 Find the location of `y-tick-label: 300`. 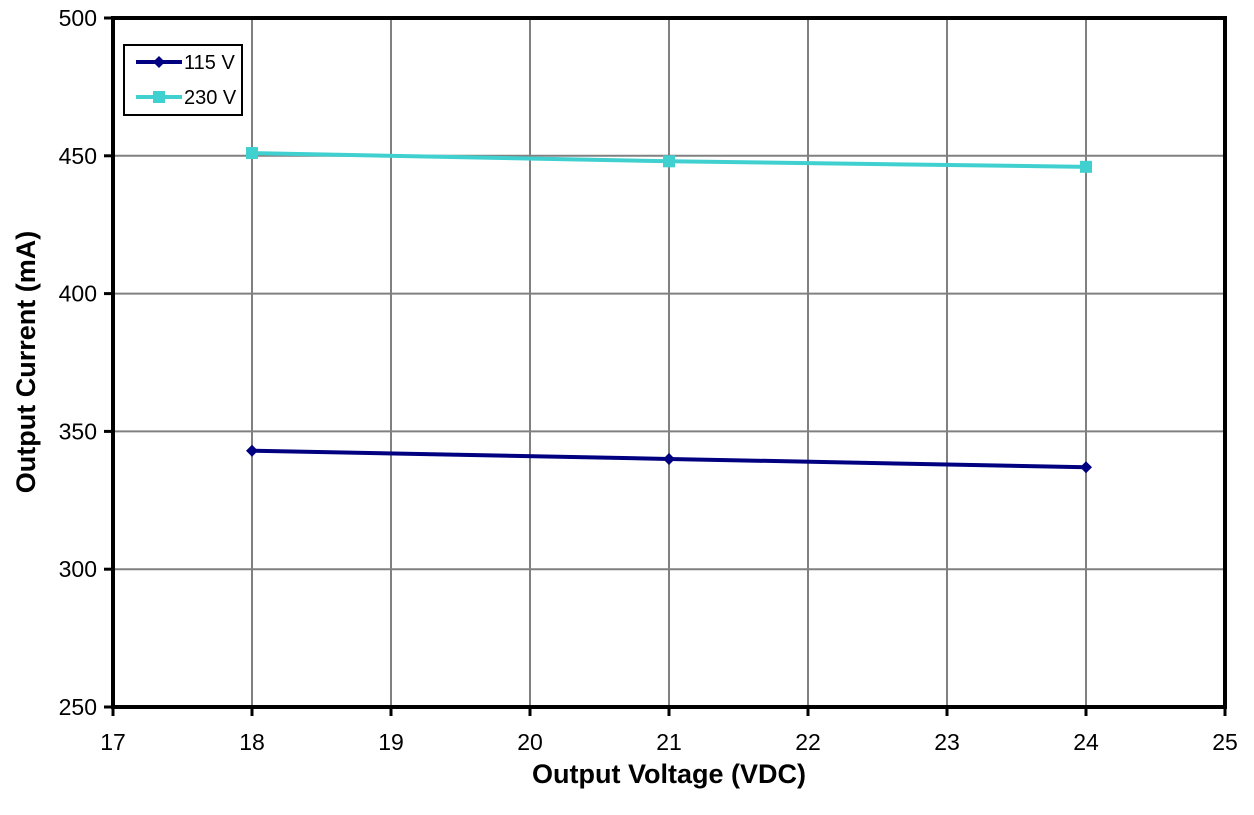

y-tick-label: 300 is located at coordinates (78, 569).